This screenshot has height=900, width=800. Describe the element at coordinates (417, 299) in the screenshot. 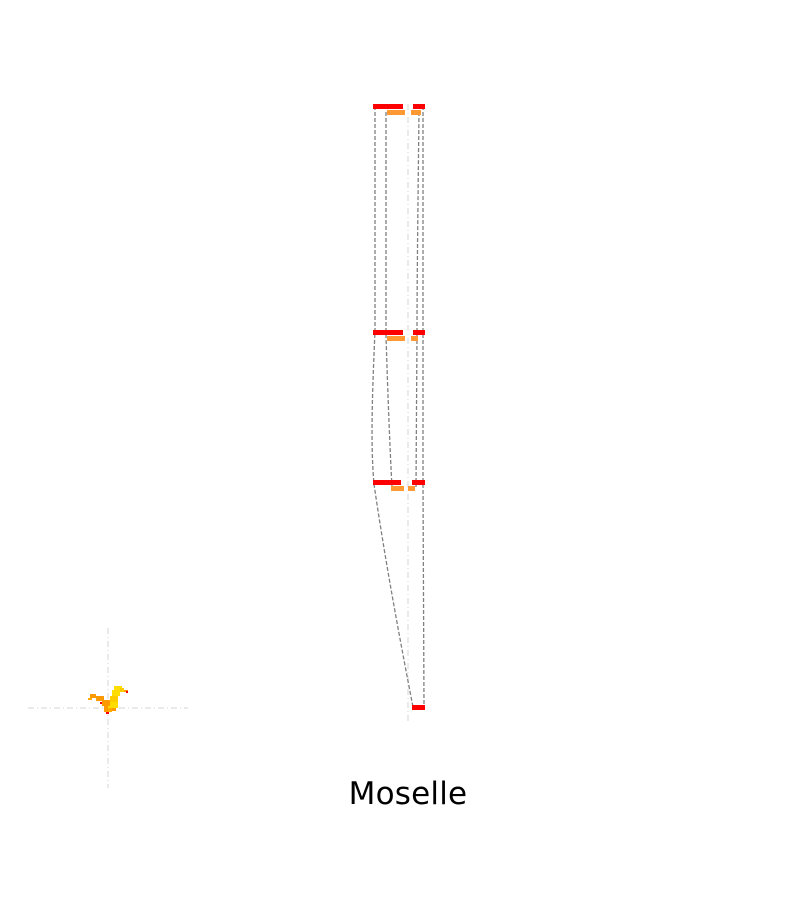

I see `inner-right-outline` at that location.